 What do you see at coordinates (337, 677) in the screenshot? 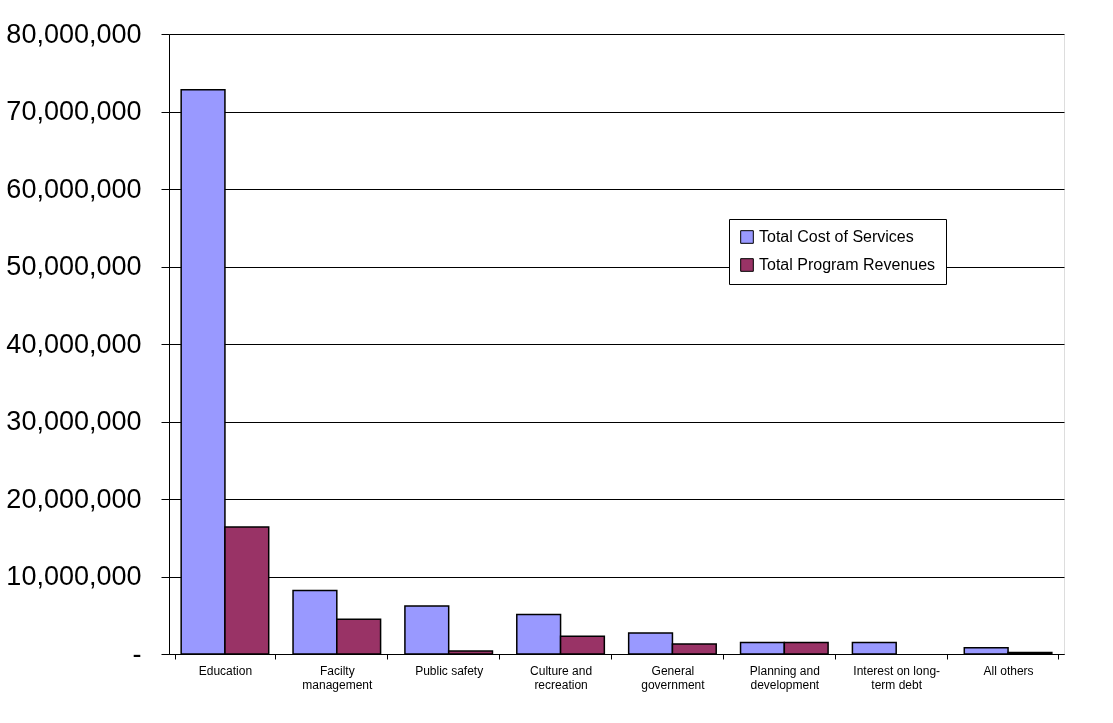
I see `x-tick-label: Facilty management` at bounding box center [337, 677].